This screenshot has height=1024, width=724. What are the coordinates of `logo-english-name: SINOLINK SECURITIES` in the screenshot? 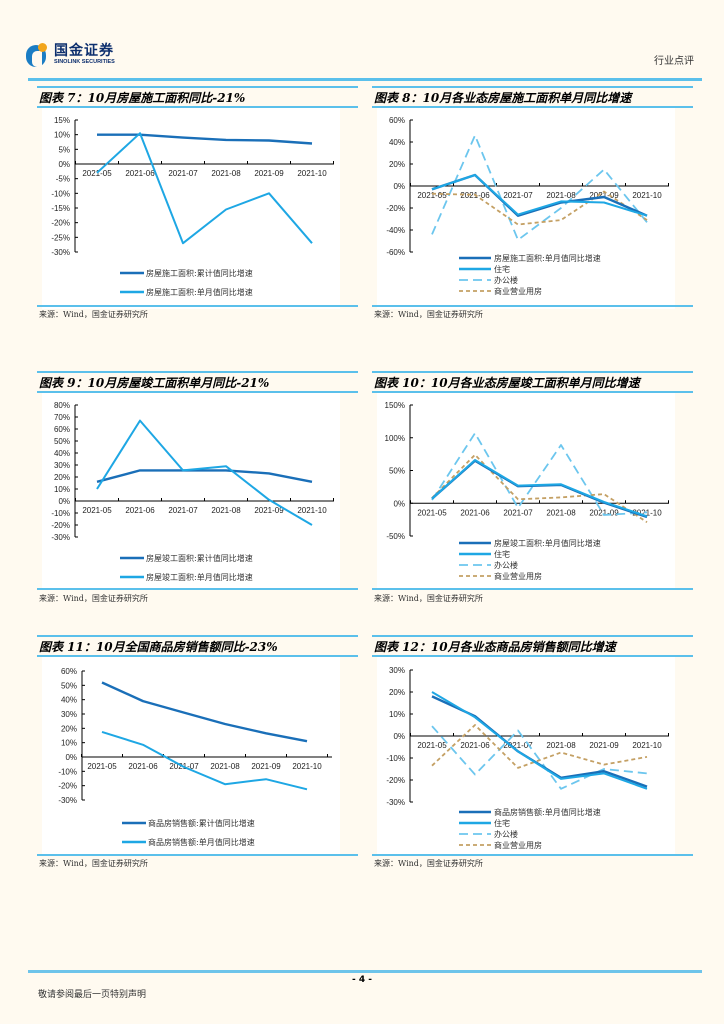 It's located at (84, 62).